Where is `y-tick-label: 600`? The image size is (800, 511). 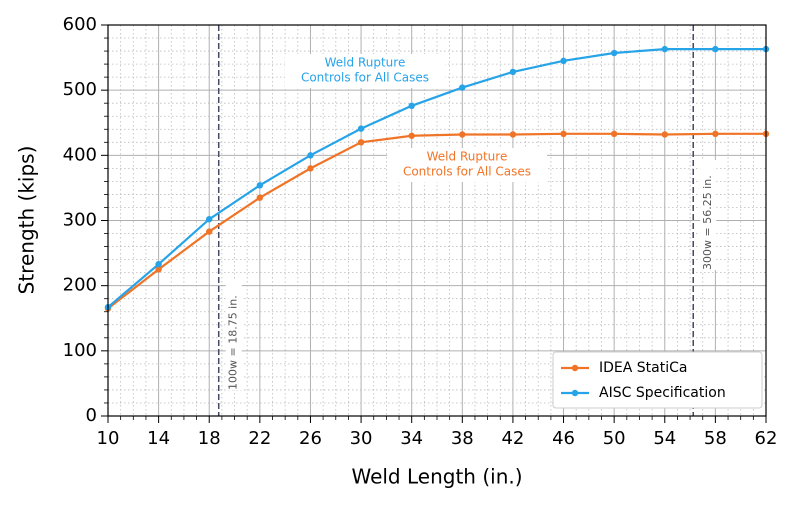
y-tick-label: 600 is located at coordinates (80, 24).